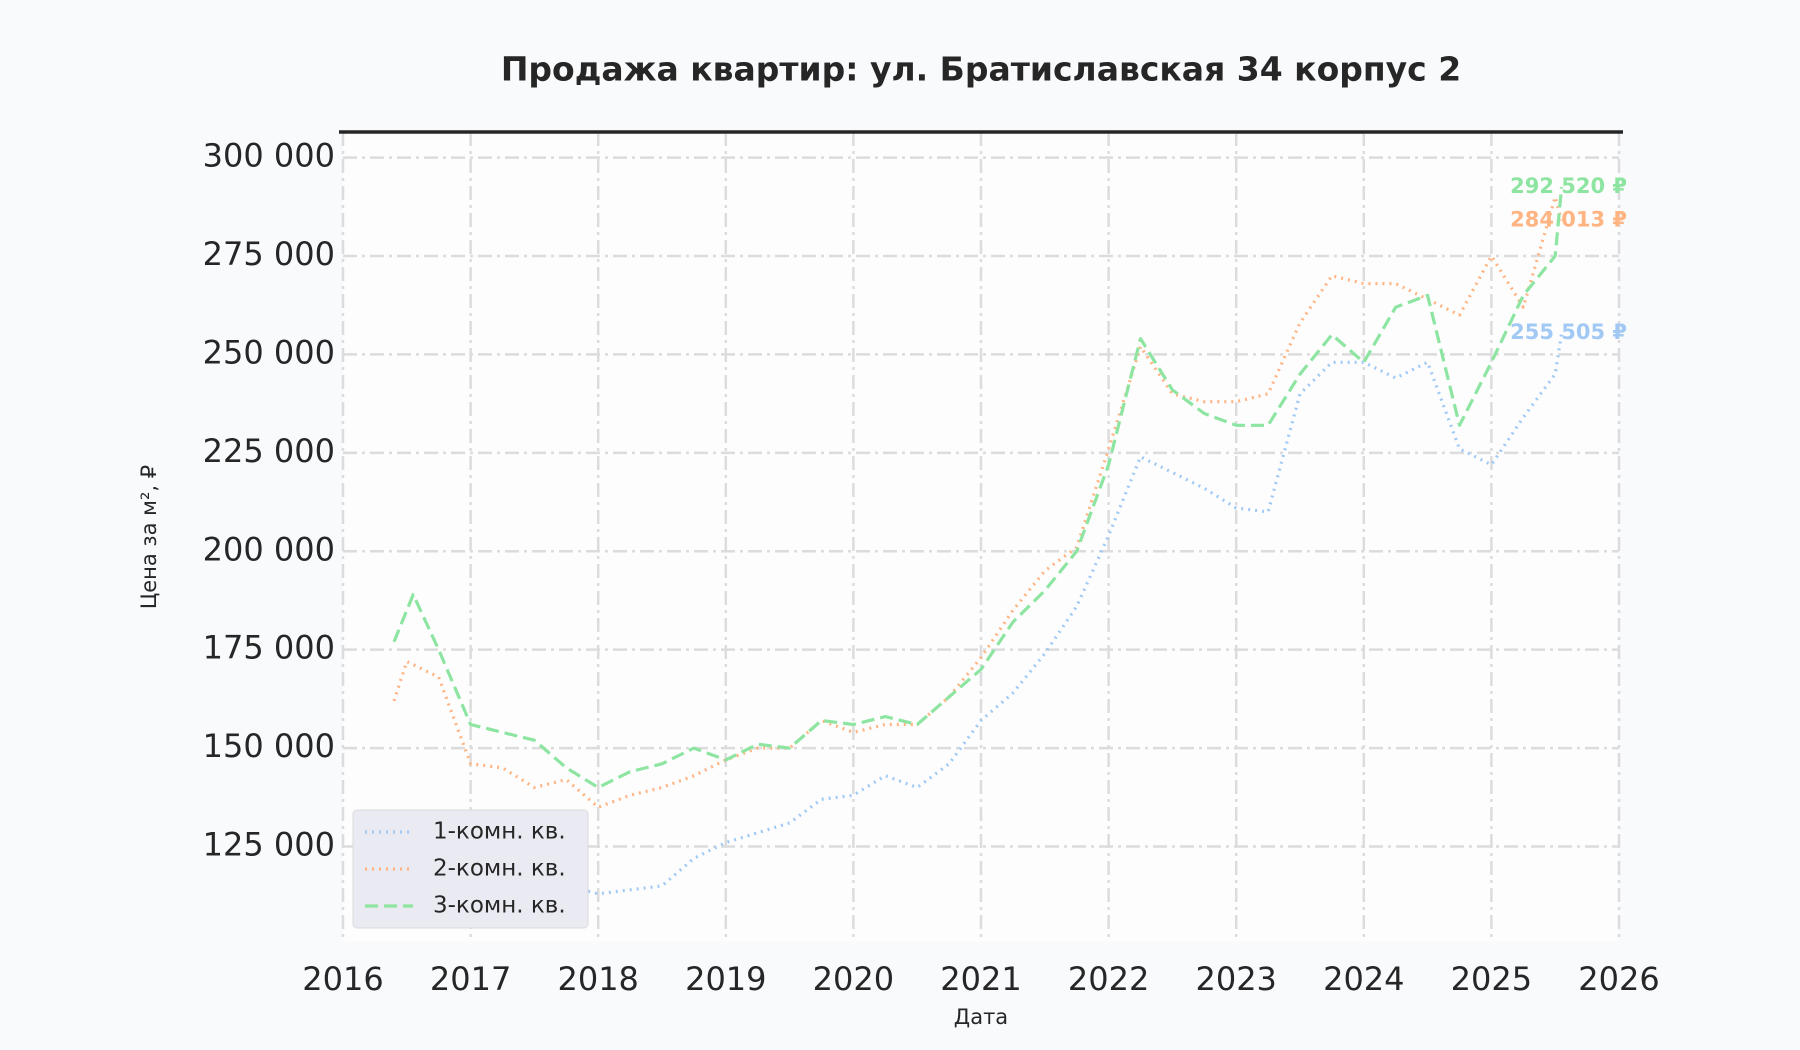 The width and height of the screenshot is (1800, 1050). What do you see at coordinates (725, 979) in the screenshot?
I see `x-tick-label: 2019` at bounding box center [725, 979].